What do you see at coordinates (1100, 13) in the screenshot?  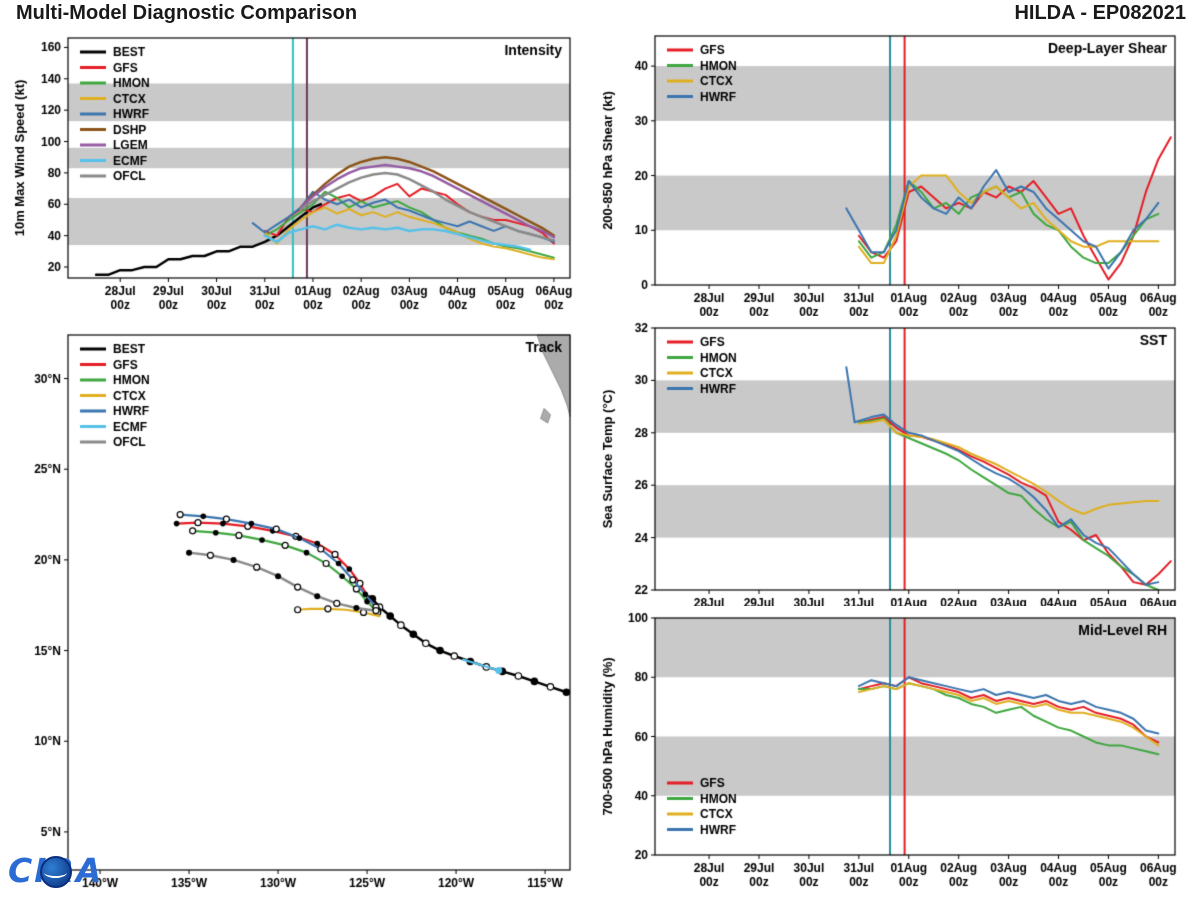 I see `storm-title: HILDA - EP082021` at bounding box center [1100, 13].